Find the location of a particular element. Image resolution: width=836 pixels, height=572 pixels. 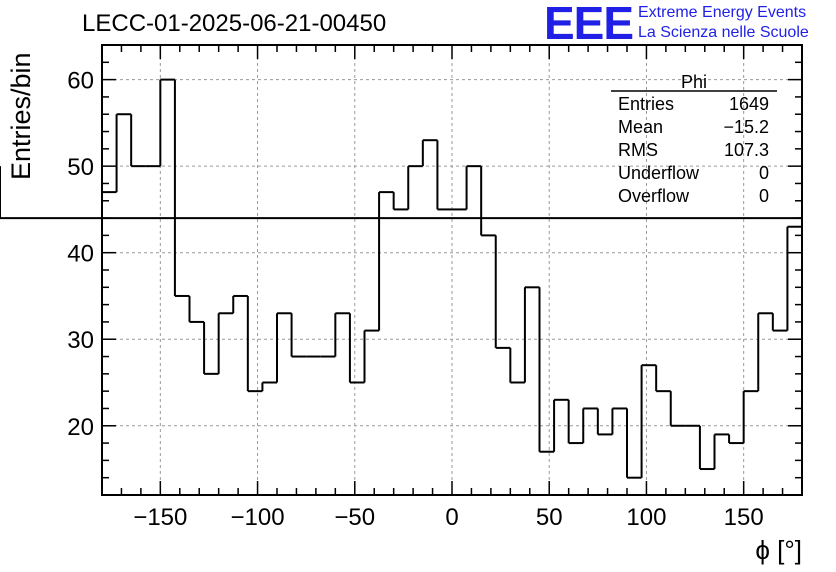

y-tick-label: 30 is located at coordinates (80, 340).